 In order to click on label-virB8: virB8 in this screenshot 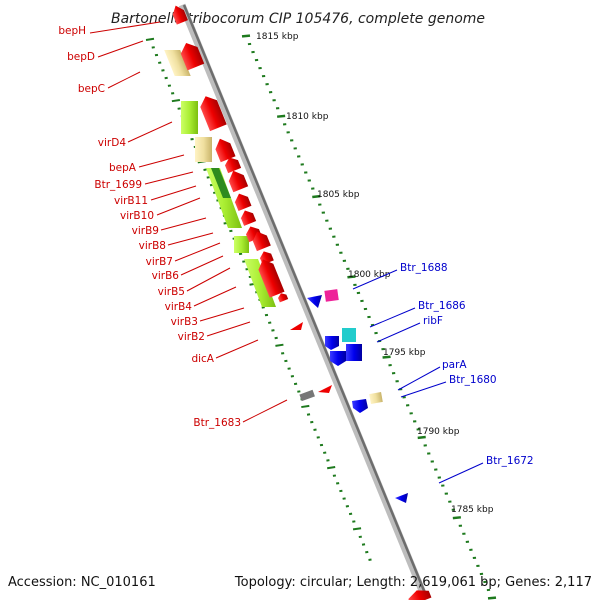, I will do `click(152, 246)`.